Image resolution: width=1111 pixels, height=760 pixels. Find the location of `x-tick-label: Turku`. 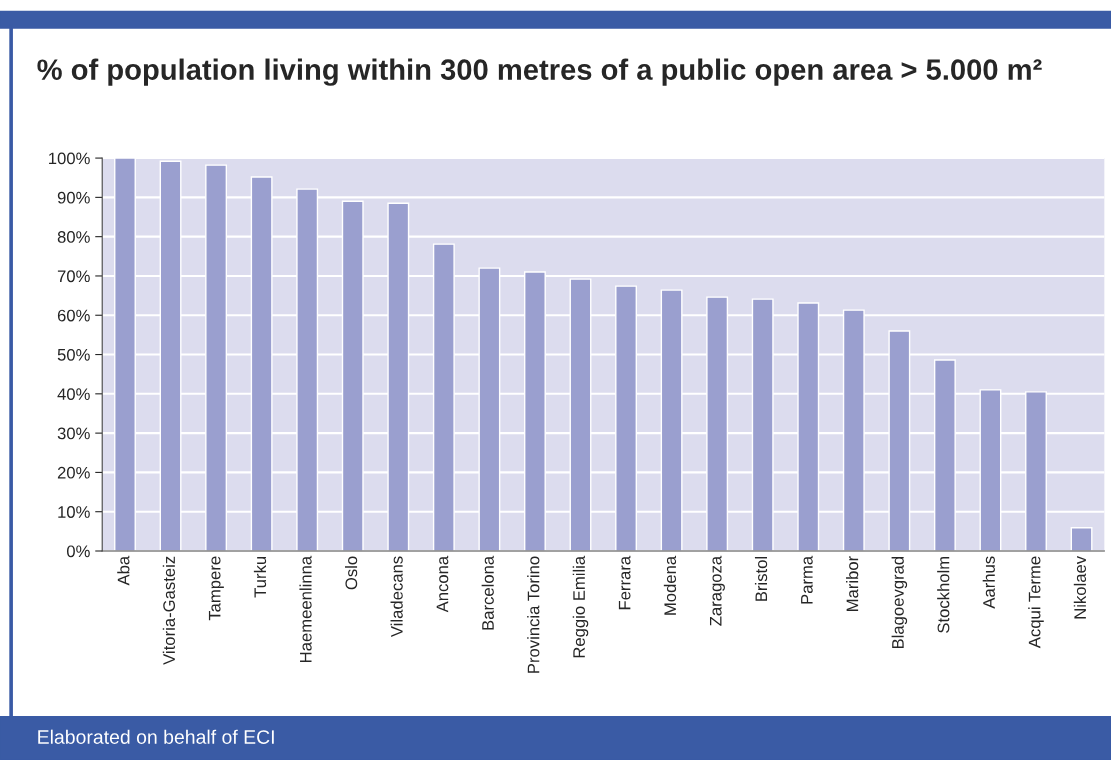

x-tick-label: Turku is located at coordinates (260, 577).